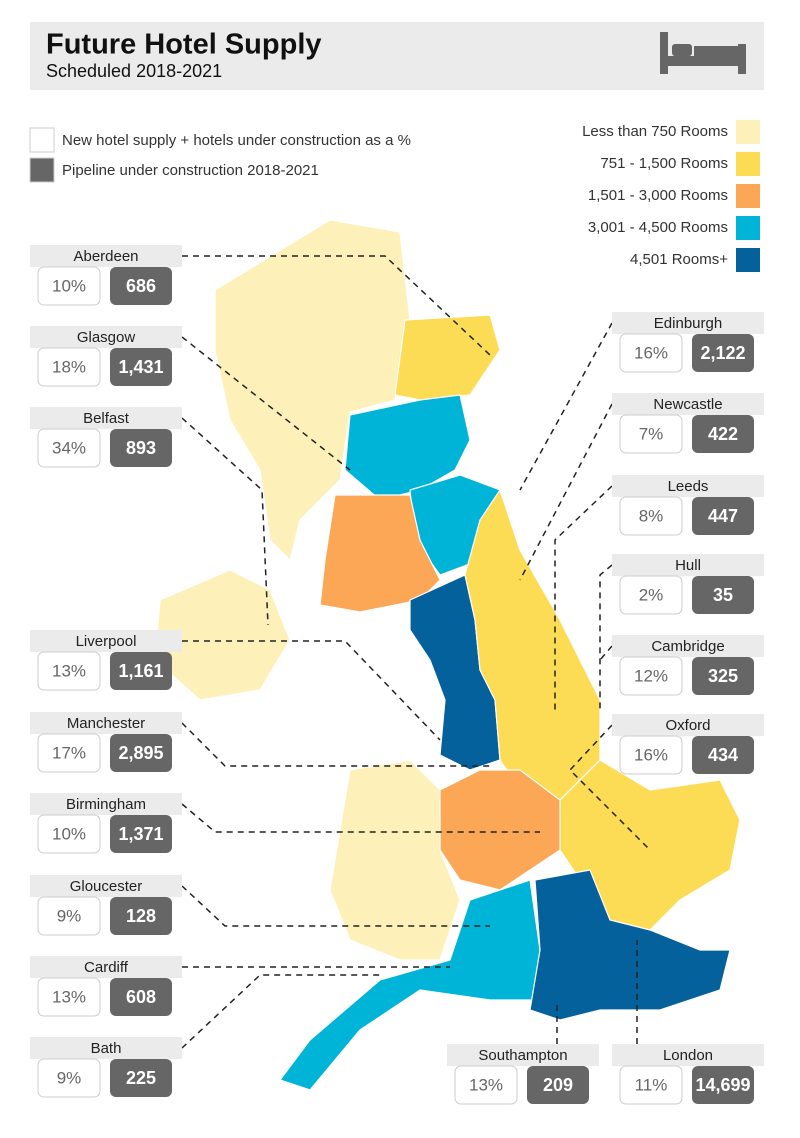 The image size is (800, 1138). I want to click on pipeline: 434, so click(723, 755).